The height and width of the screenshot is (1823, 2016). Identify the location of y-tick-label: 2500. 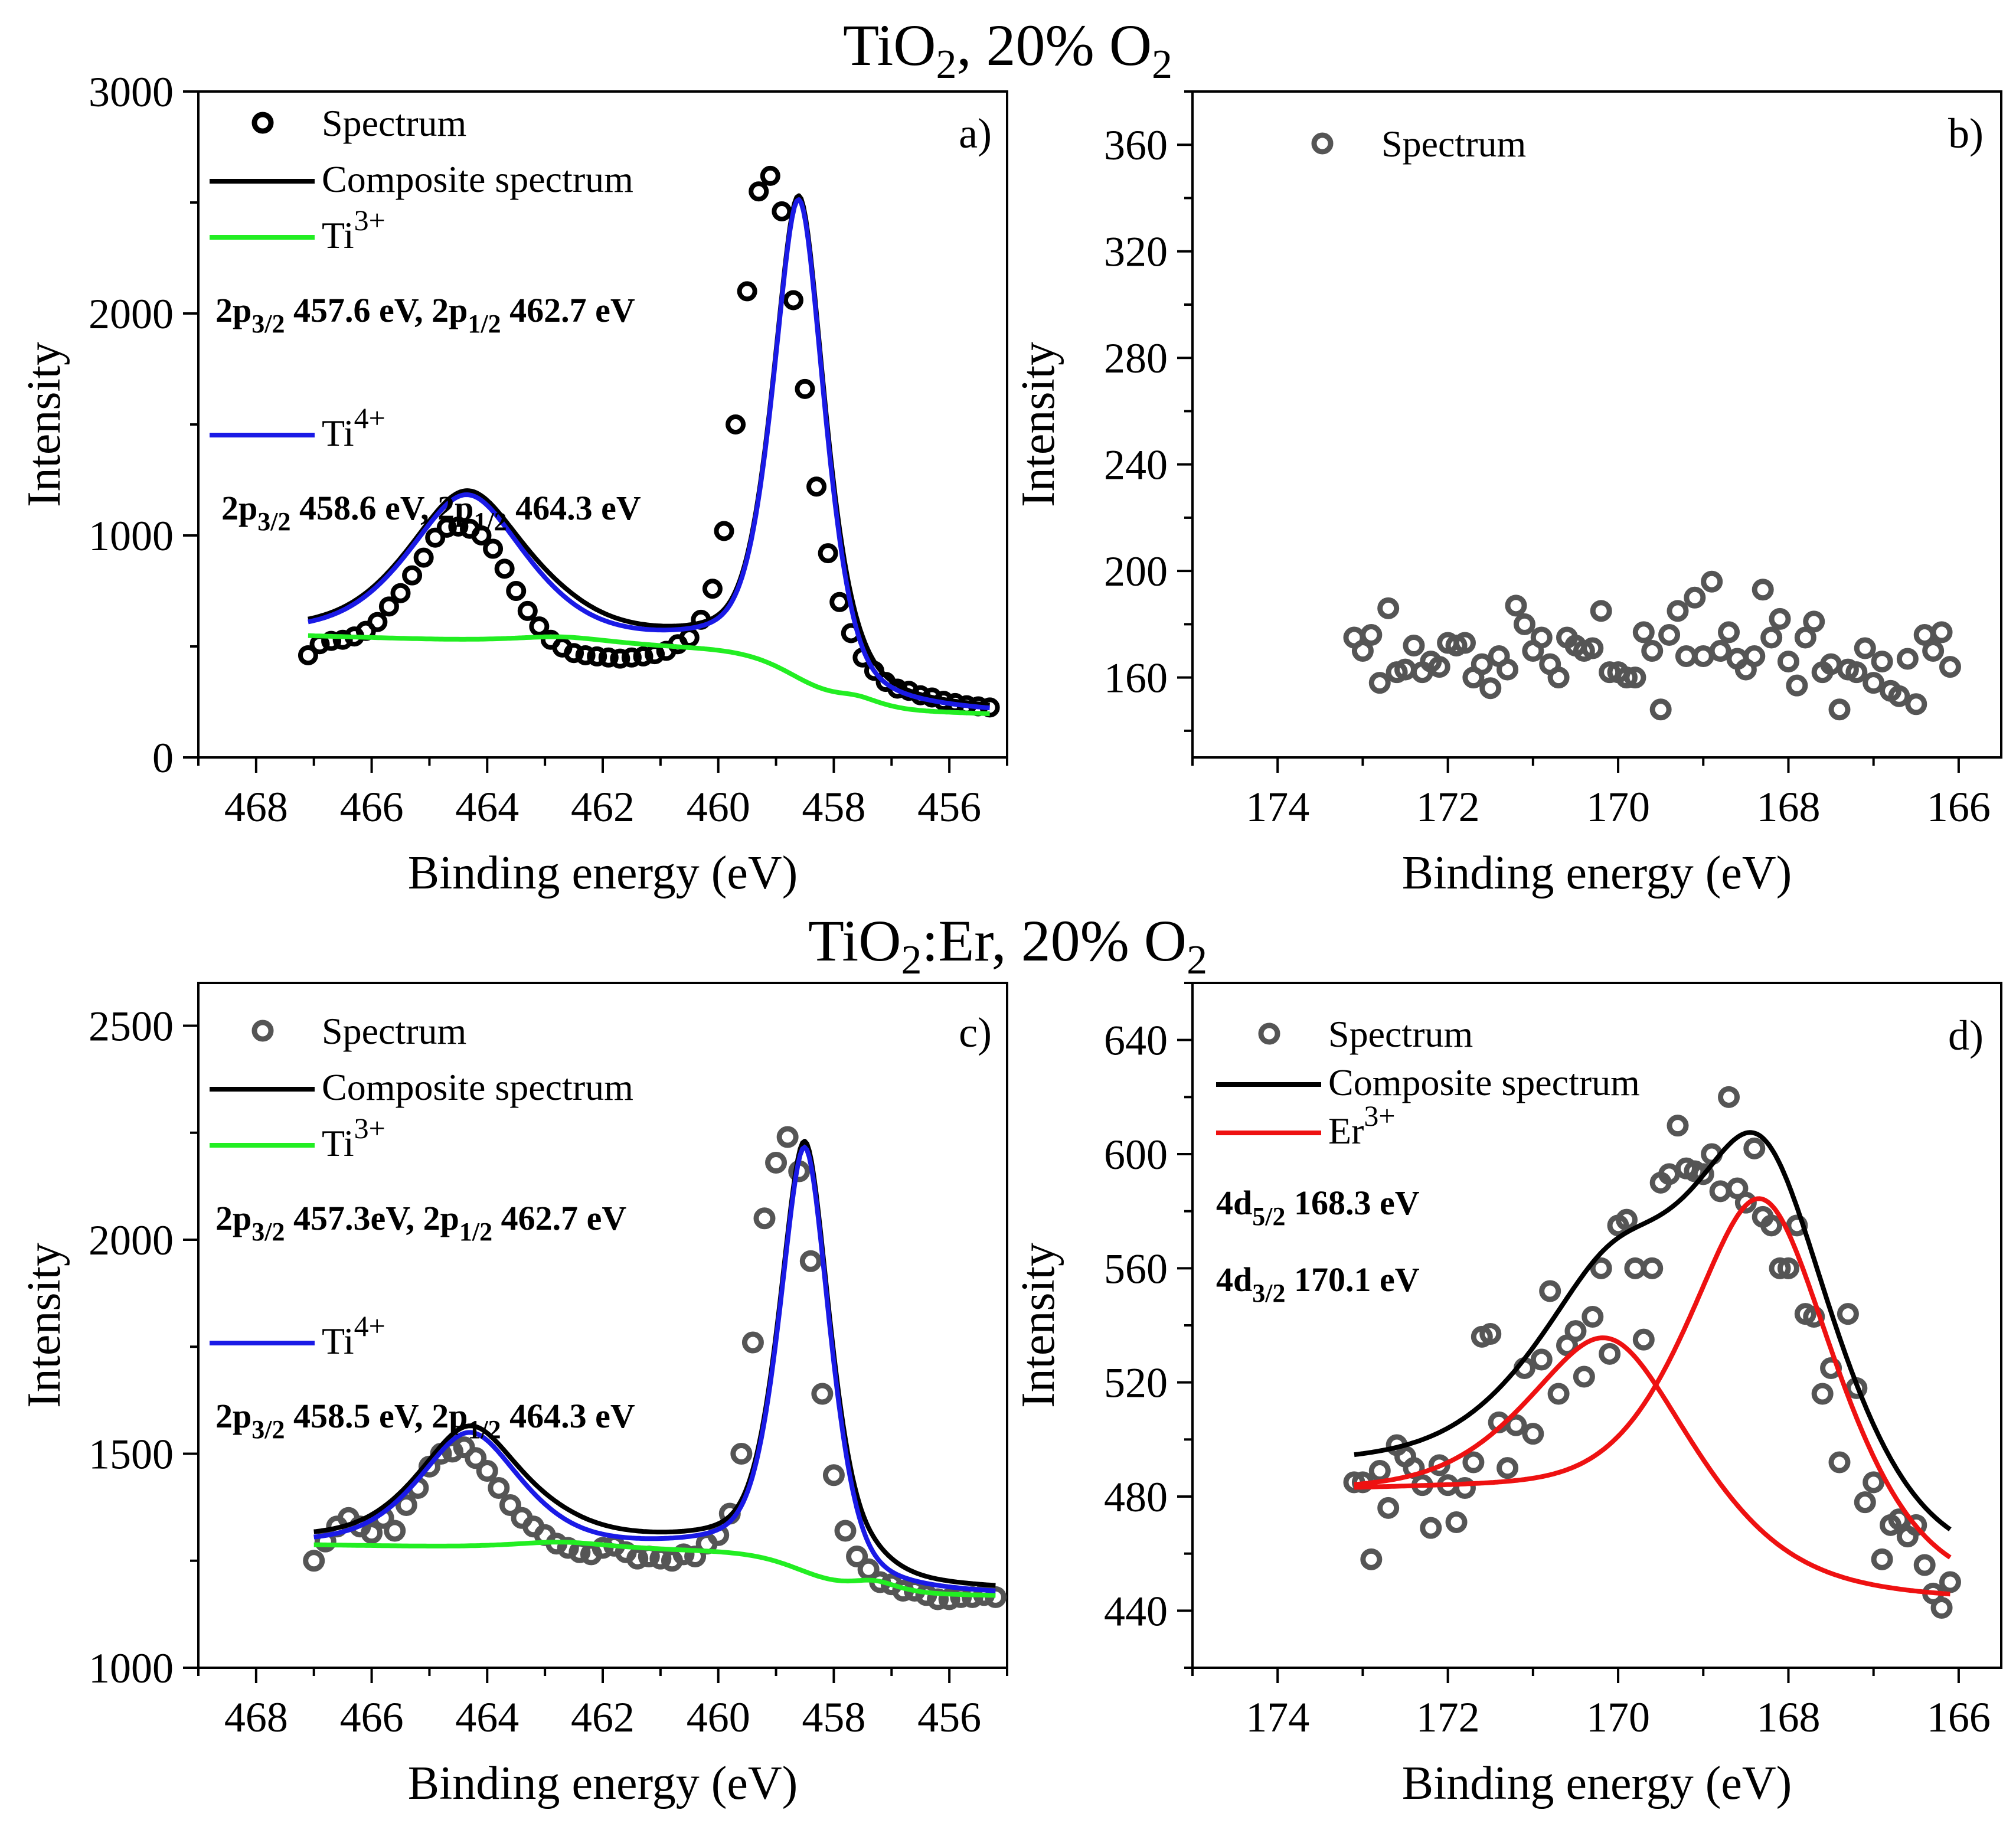
(131, 1026).